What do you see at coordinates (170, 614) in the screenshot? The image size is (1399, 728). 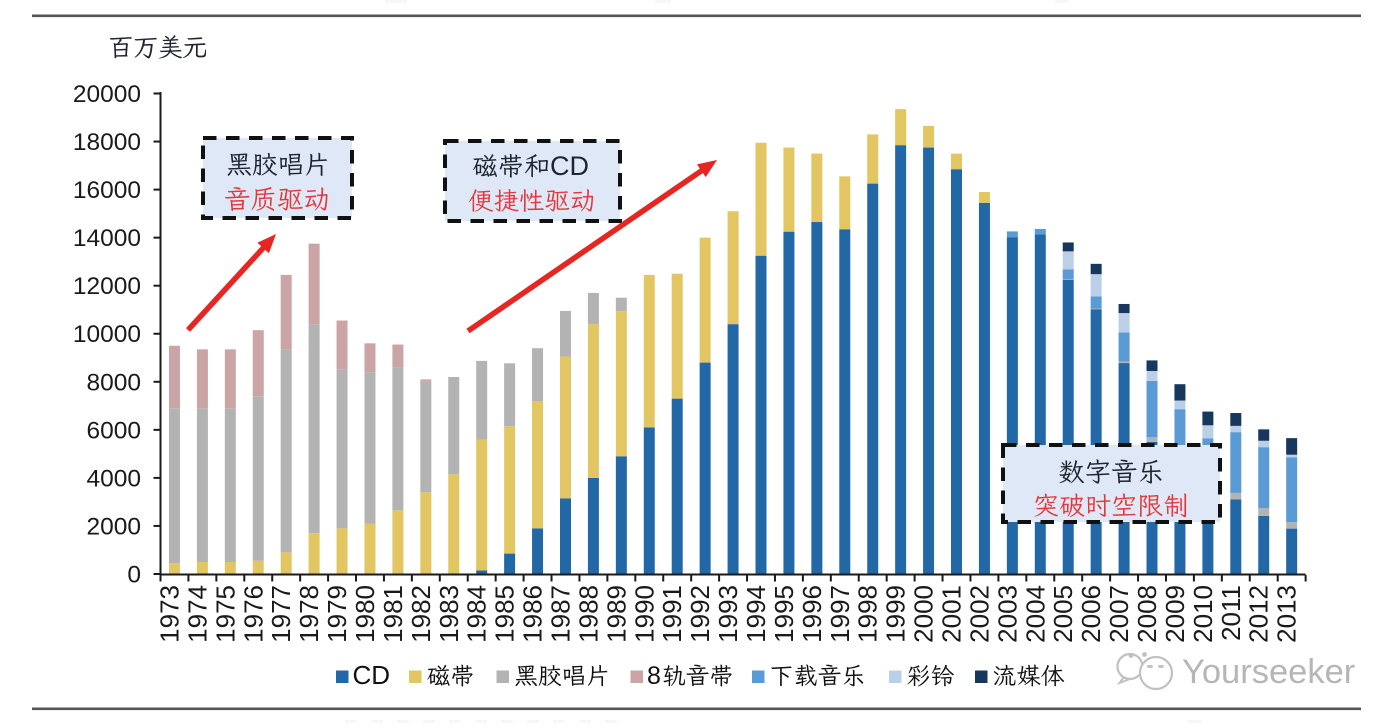 I see `svg-text: 1973` at bounding box center [170, 614].